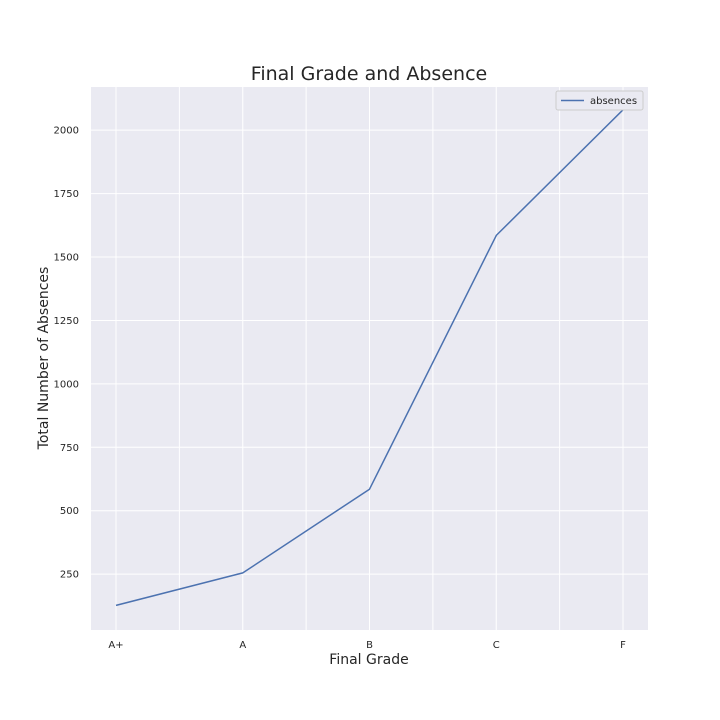 The height and width of the screenshot is (720, 720). I want to click on x-tick-label: C, so click(496, 645).